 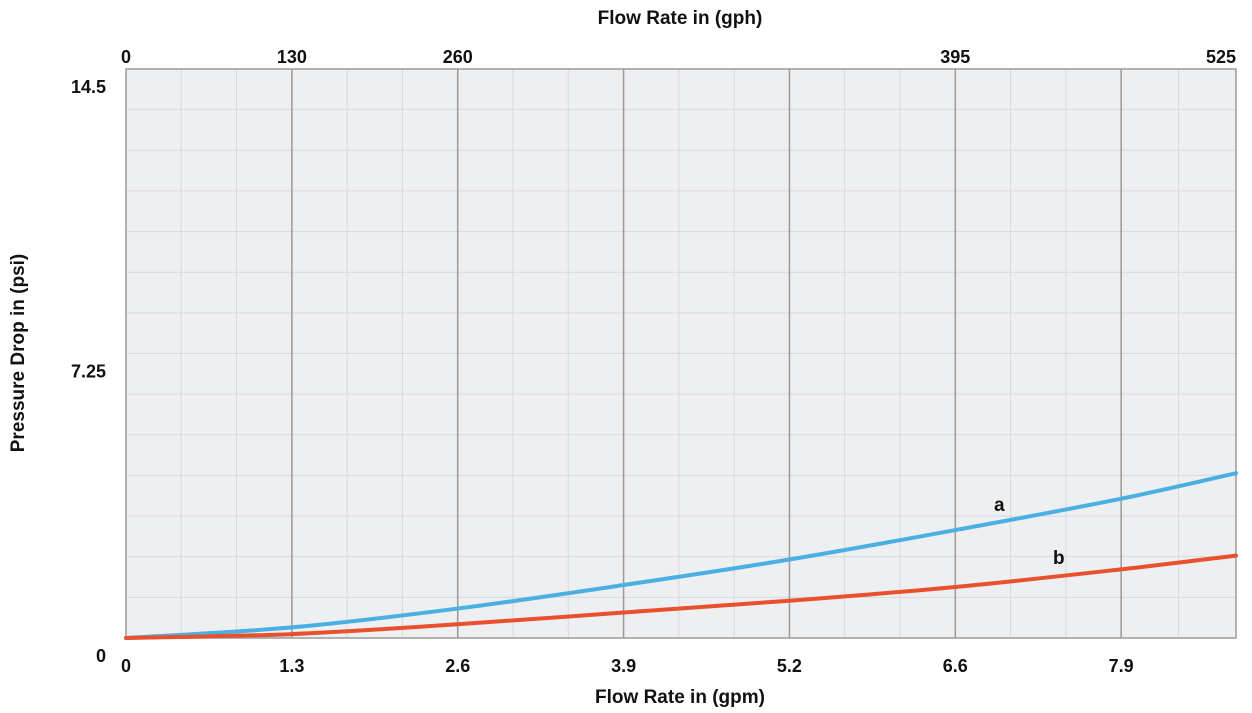 What do you see at coordinates (88, 87) in the screenshot?
I see `y-tick-label: 14.5` at bounding box center [88, 87].